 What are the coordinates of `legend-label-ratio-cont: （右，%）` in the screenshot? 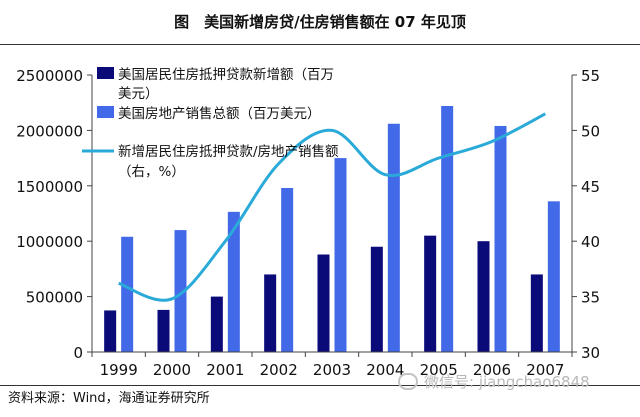 It's located at (151, 172).